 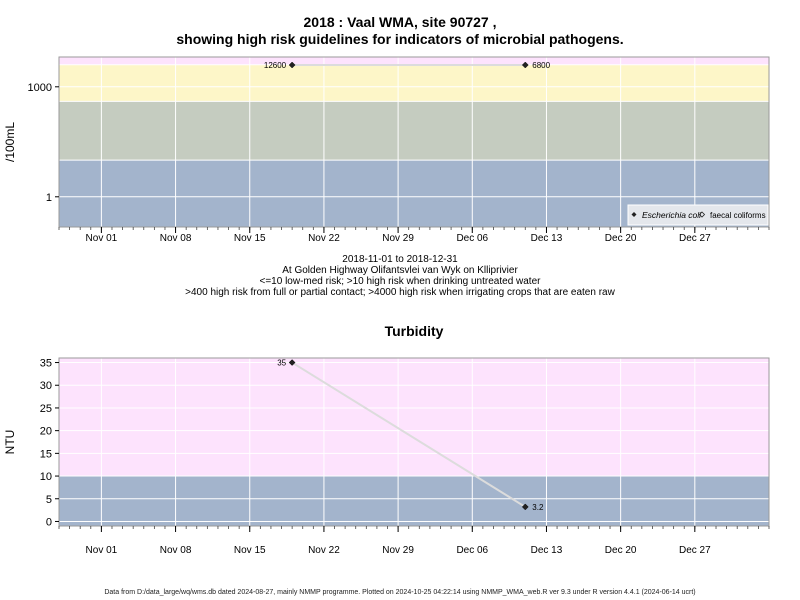 I want to click on y-tick-label: 15, so click(x=46, y=454).